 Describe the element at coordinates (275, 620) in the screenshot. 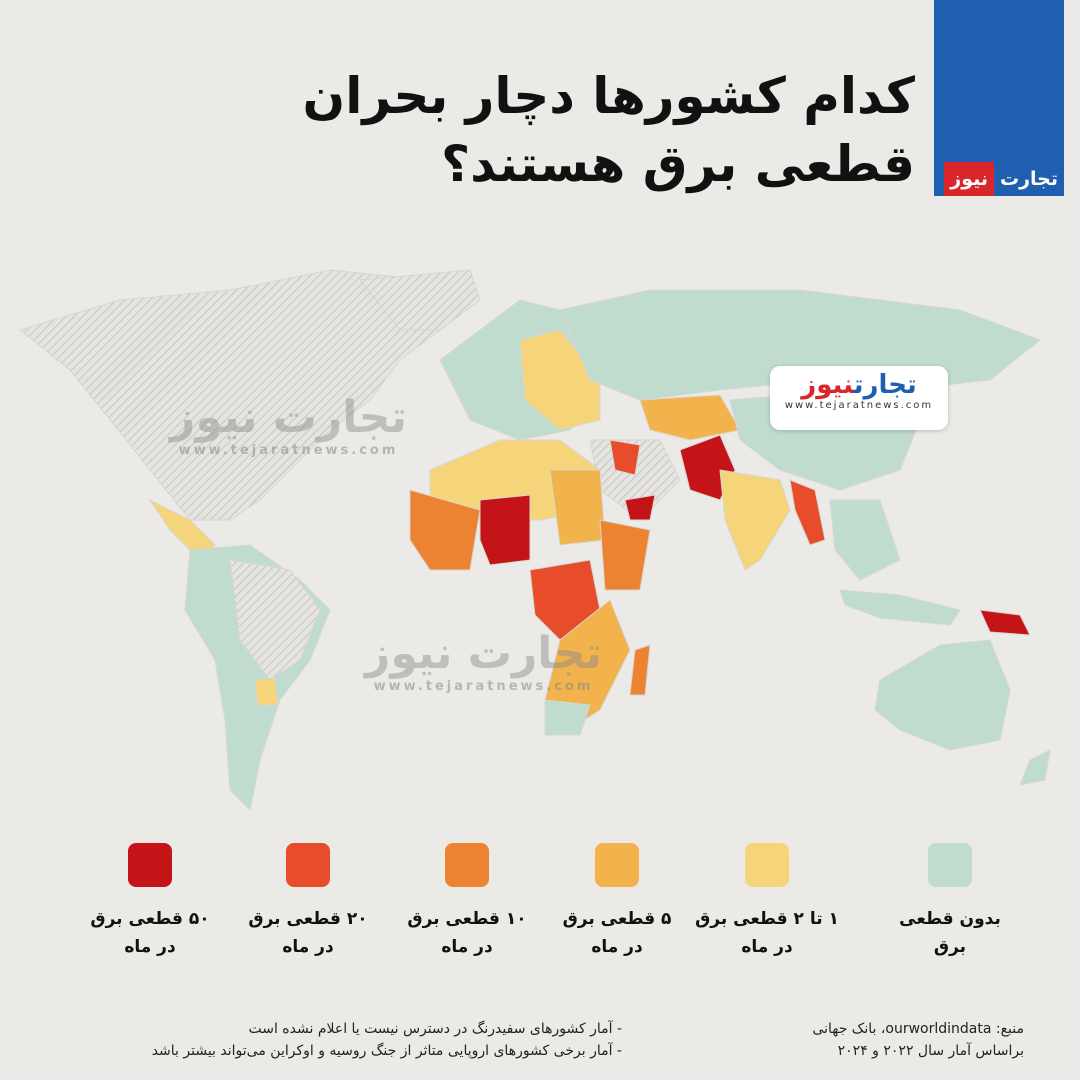

I see `region-brazil-nodata` at that location.